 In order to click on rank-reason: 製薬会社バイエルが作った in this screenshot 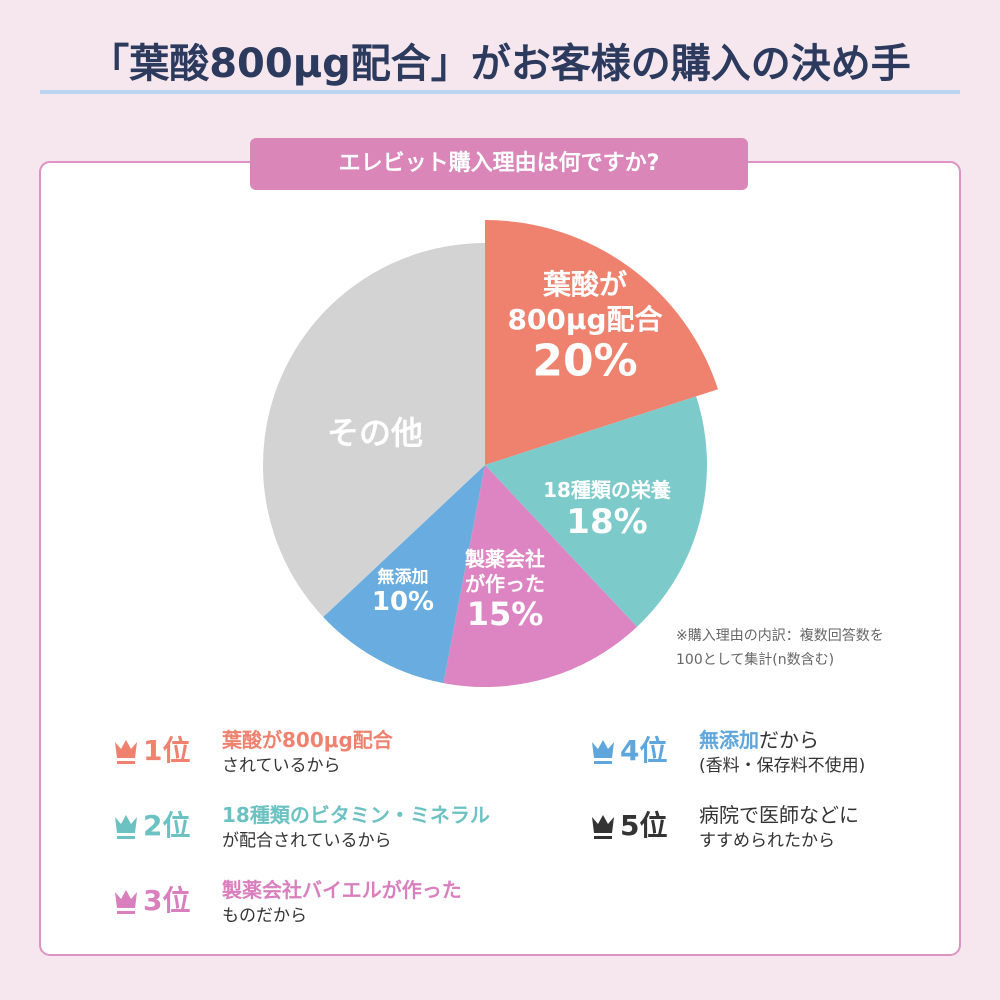, I will do `click(342, 890)`.